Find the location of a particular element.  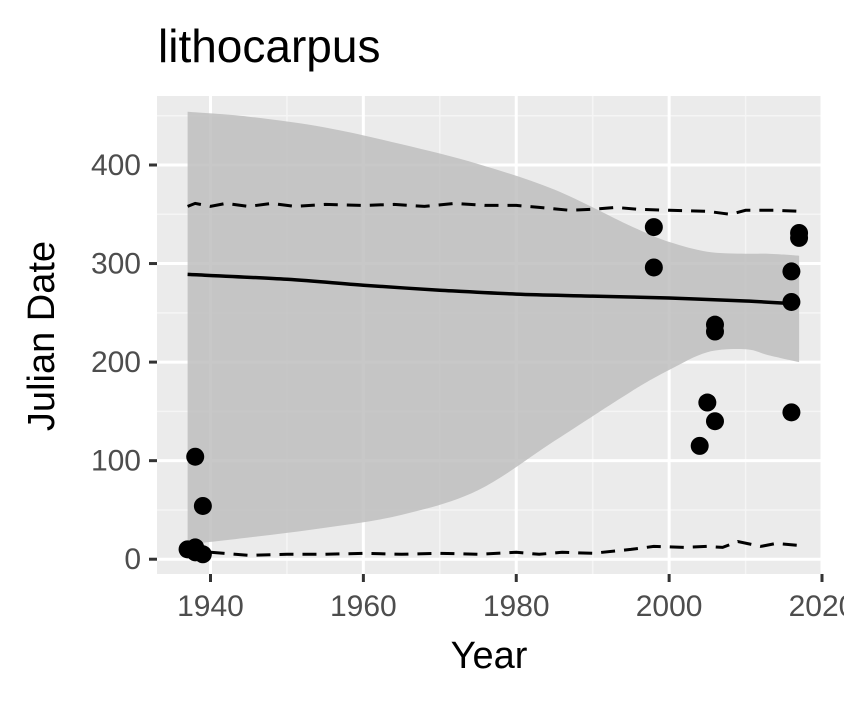

fit-line-layer is located at coordinates (493, 289).